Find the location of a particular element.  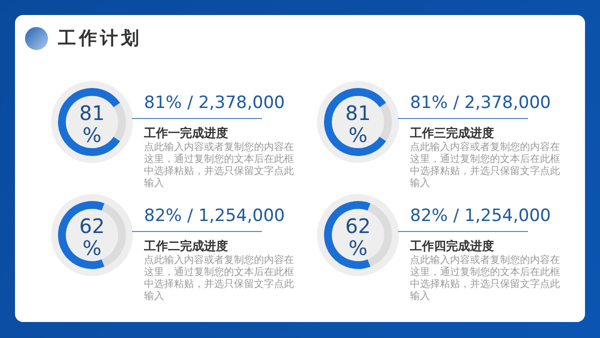

text: 工作计划 is located at coordinates (100, 38).